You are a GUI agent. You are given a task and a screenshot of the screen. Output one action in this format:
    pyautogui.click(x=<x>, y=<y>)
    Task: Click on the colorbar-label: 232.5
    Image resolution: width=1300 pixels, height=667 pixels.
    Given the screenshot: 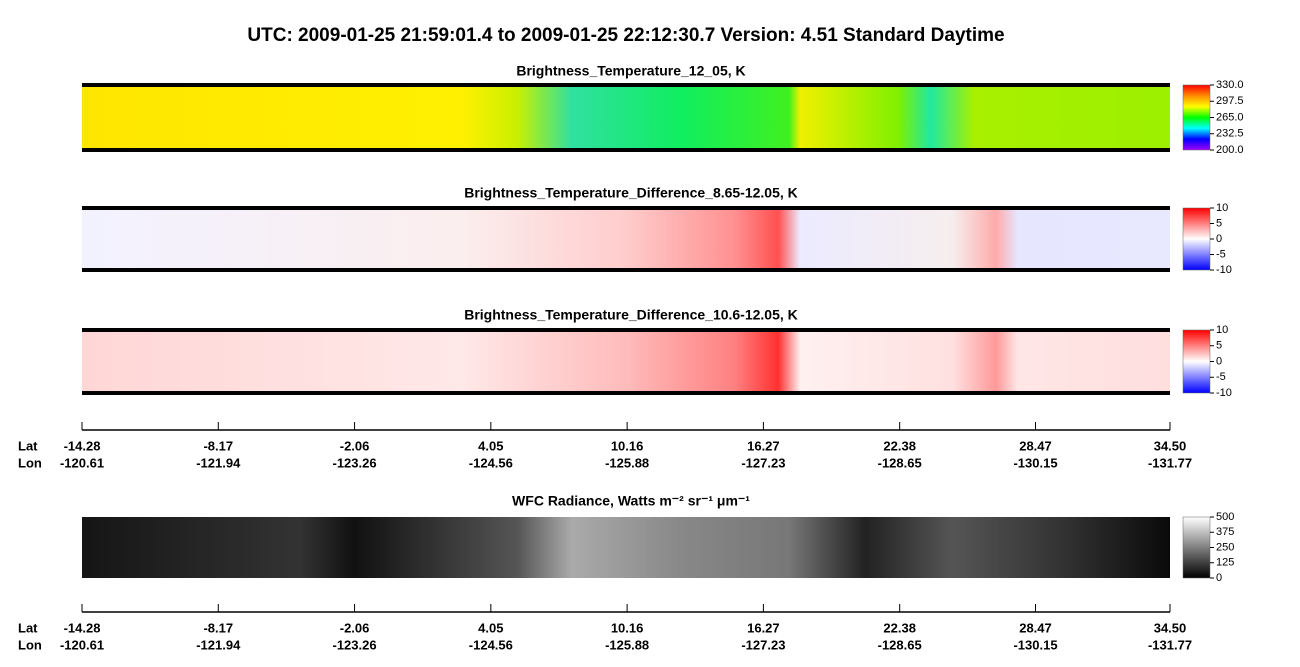 What is the action you would take?
    pyautogui.click(x=1230, y=134)
    